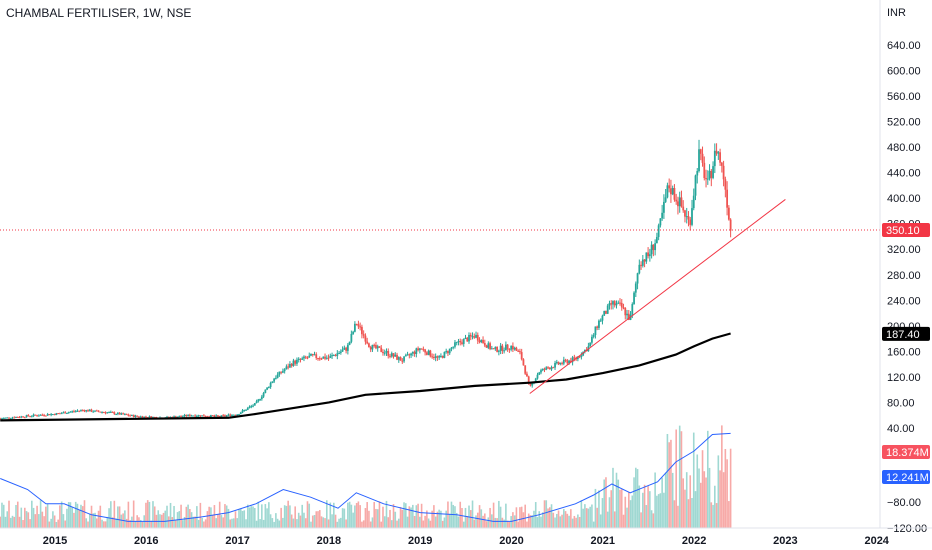 Image resolution: width=932 pixels, height=550 pixels. Describe the element at coordinates (466, 537) in the screenshot. I see `time-axis: 2015 2016 2017 2018 2019 2020 2021 2022 2023 2024` at that location.